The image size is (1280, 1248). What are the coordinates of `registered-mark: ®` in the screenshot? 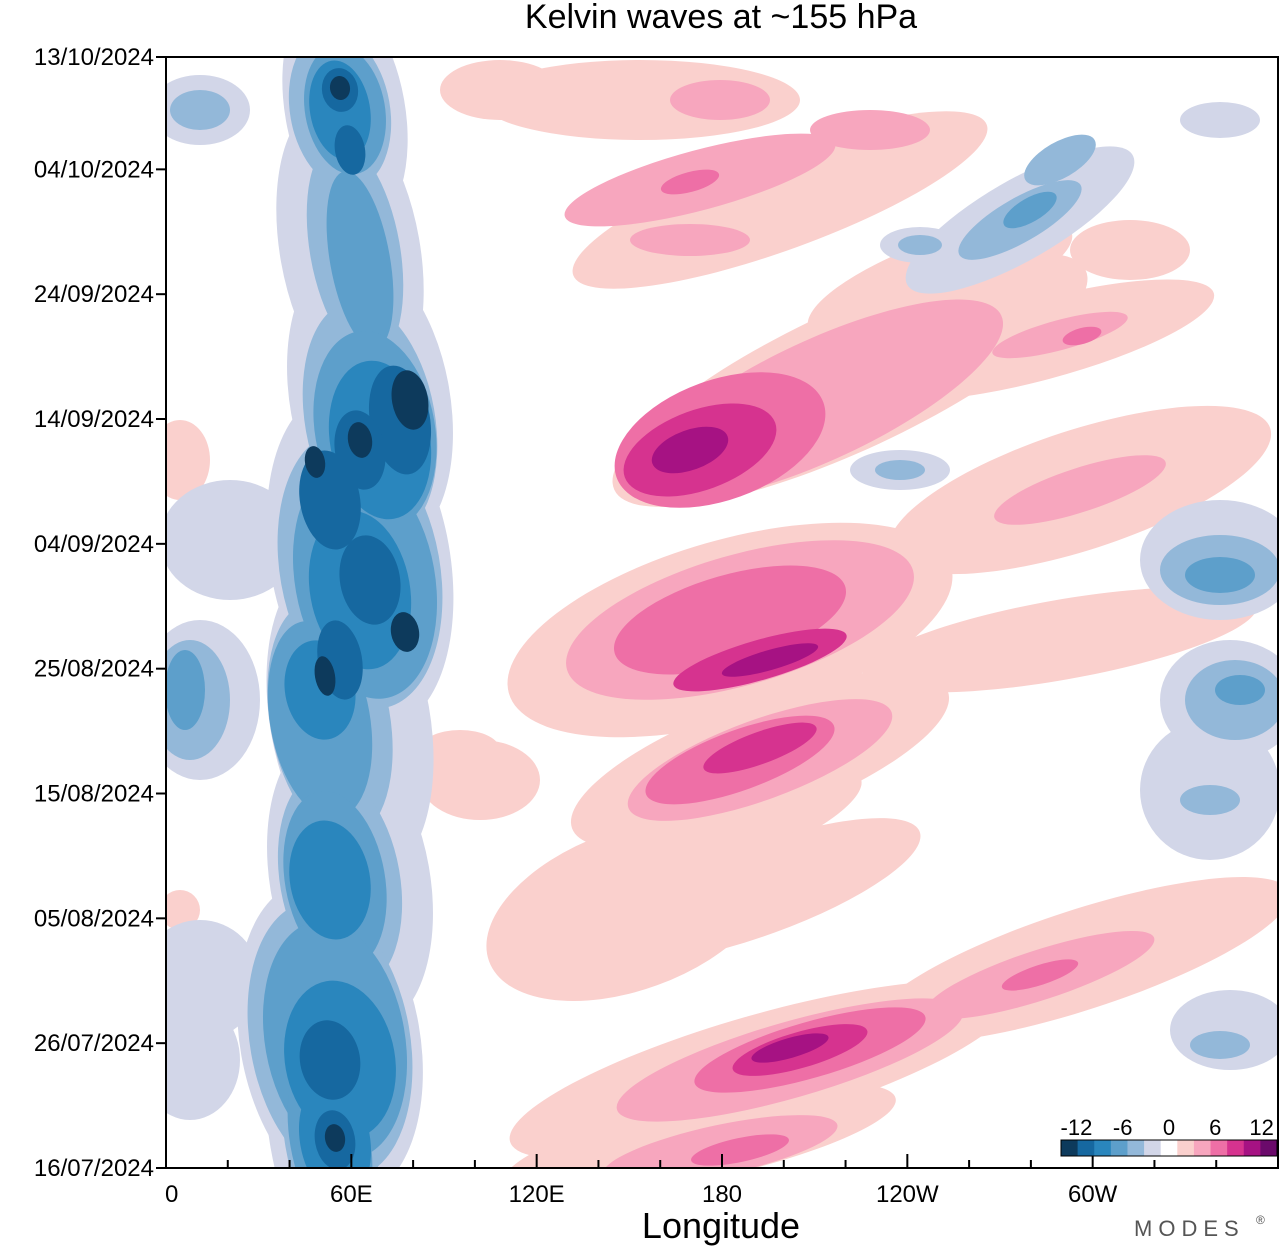 It's located at (1260, 1220).